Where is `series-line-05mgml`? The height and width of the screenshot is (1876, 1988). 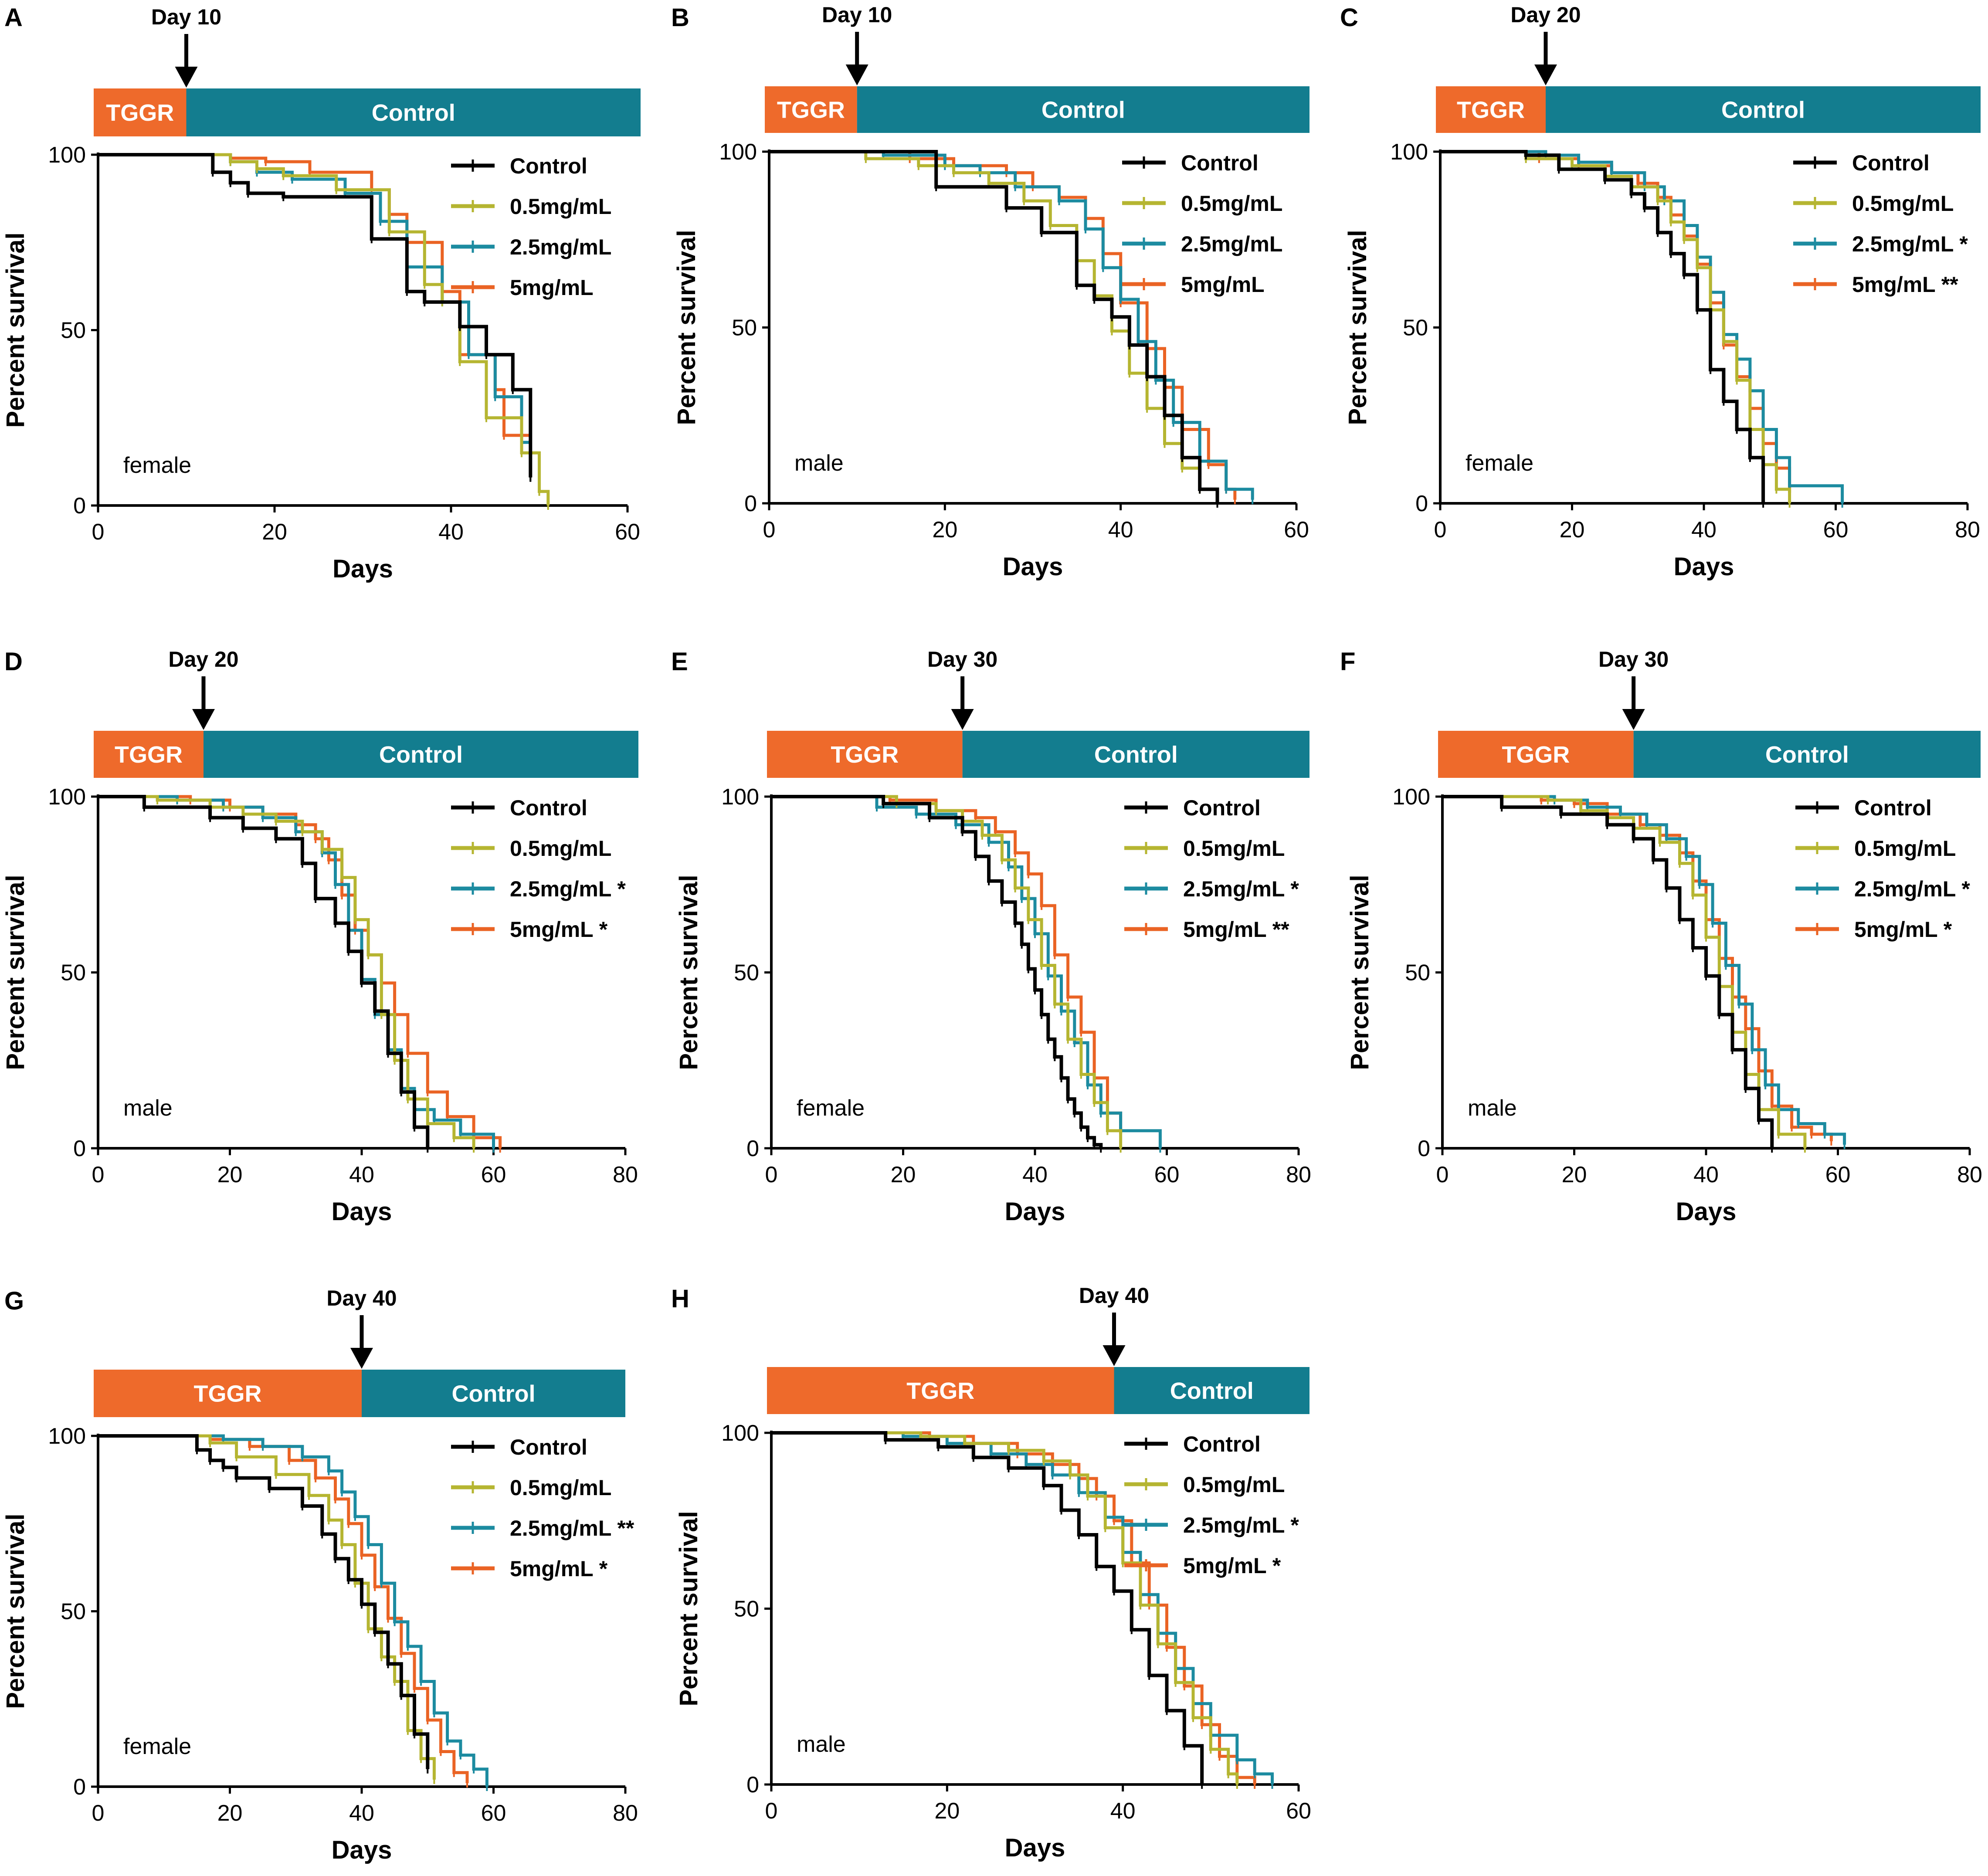 series-line-05mgml is located at coordinates (267, 1607).